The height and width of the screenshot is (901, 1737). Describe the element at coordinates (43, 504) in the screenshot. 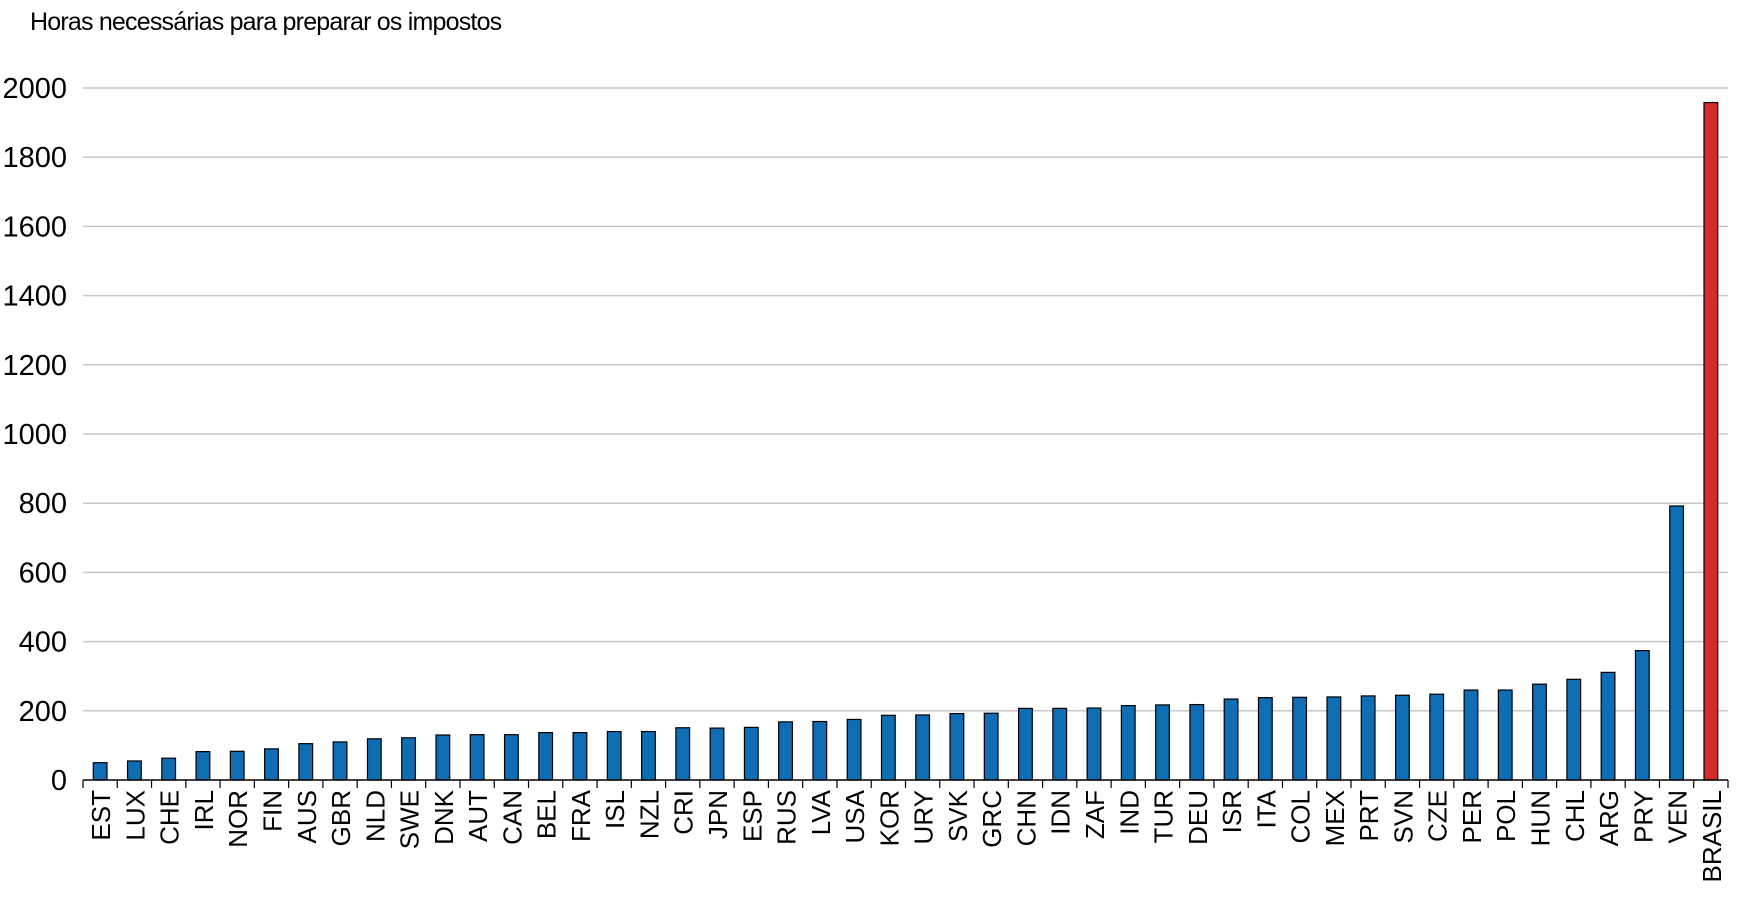

I see `y-tick-label: 800` at that location.